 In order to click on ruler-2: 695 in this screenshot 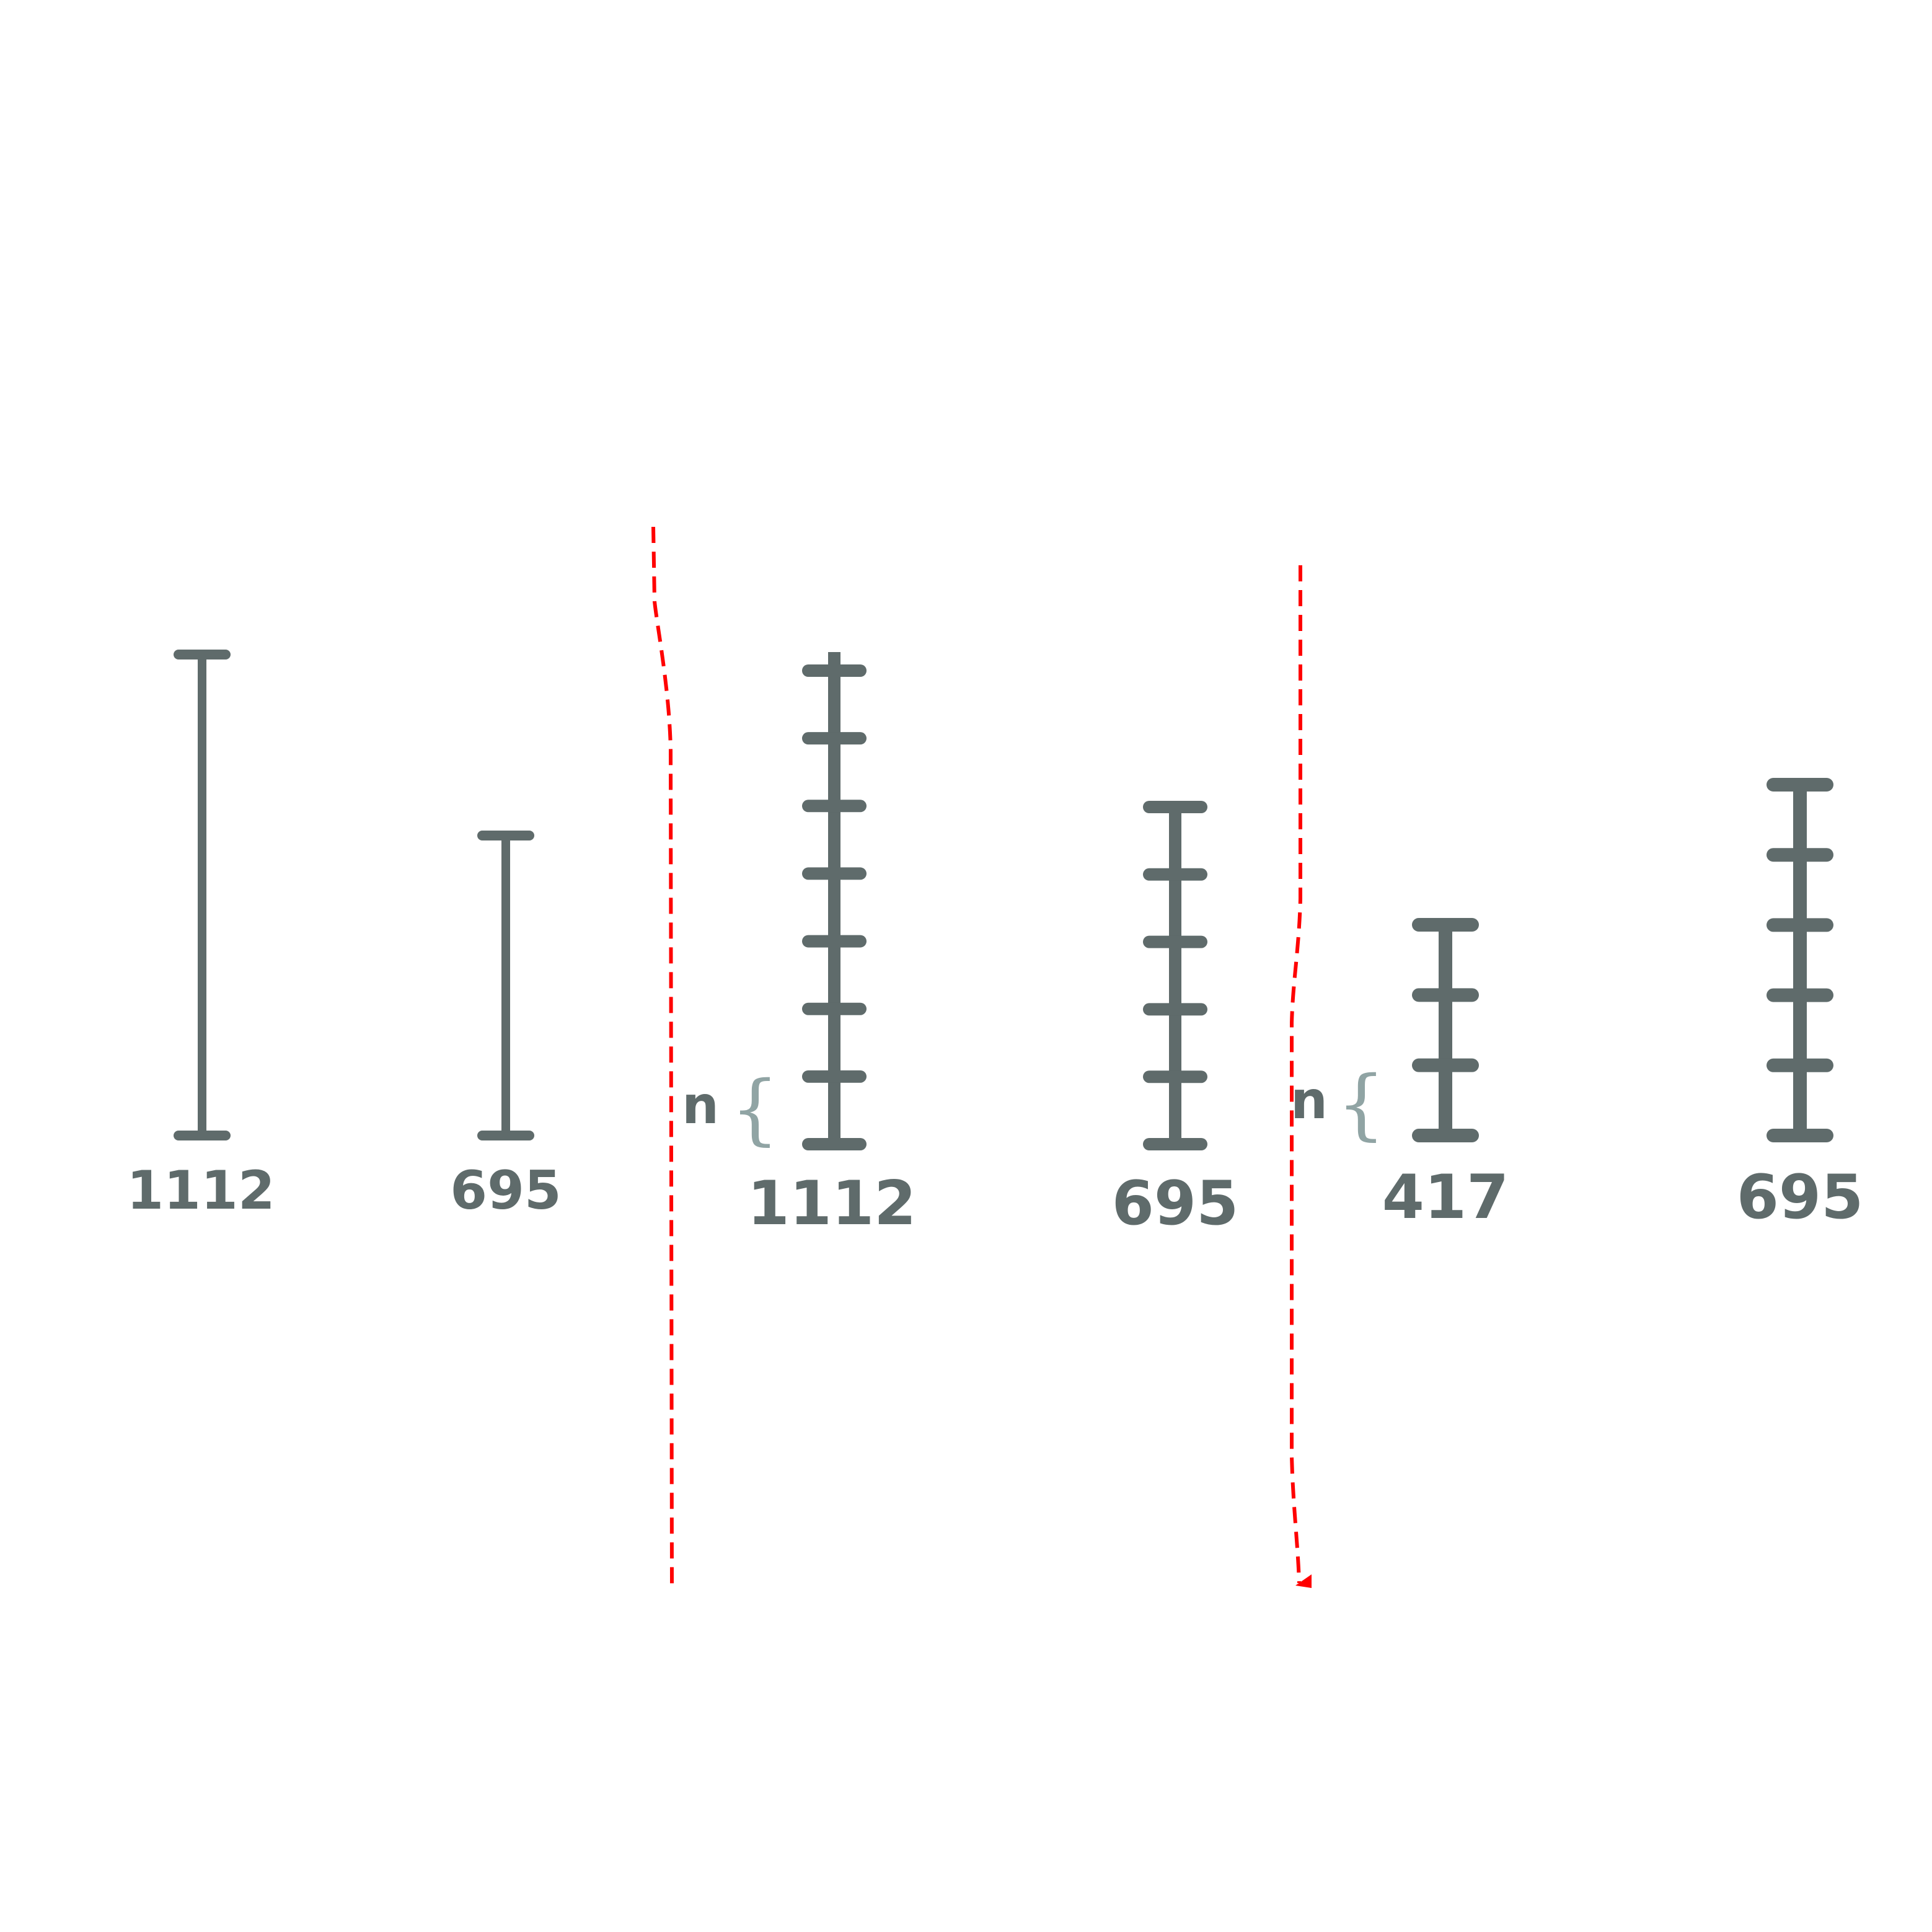, I will do `click(506, 1026)`.